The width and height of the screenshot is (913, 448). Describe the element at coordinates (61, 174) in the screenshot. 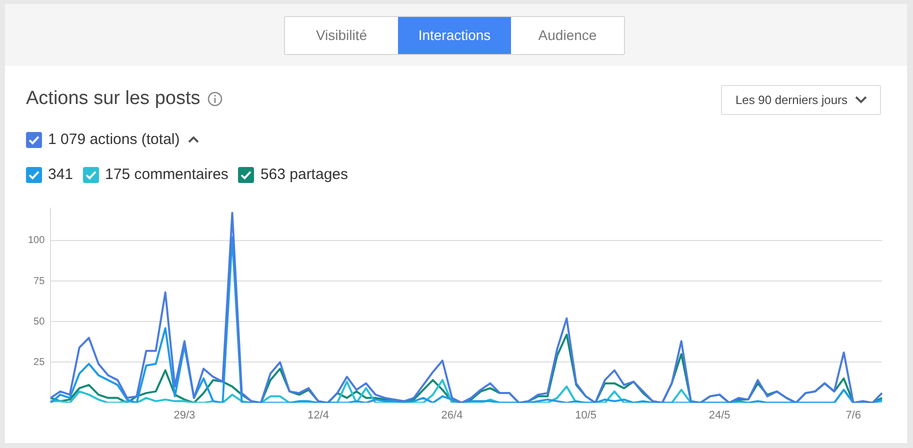

I see `legend-label: 341` at that location.